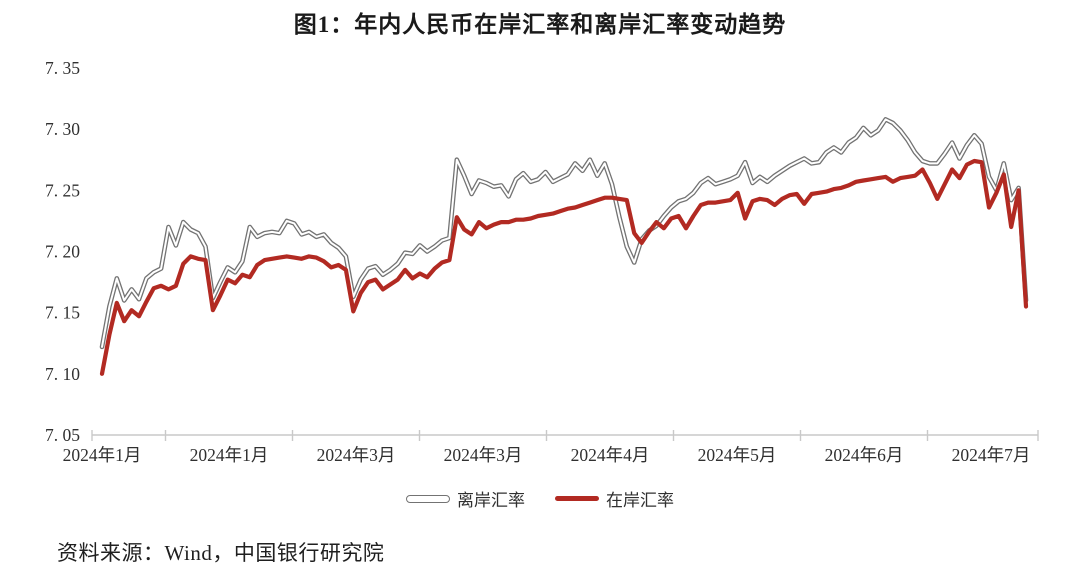 The width and height of the screenshot is (1080, 582). Describe the element at coordinates (491, 500) in the screenshot. I see `legend-label-offshore: 离岸汇率` at that location.